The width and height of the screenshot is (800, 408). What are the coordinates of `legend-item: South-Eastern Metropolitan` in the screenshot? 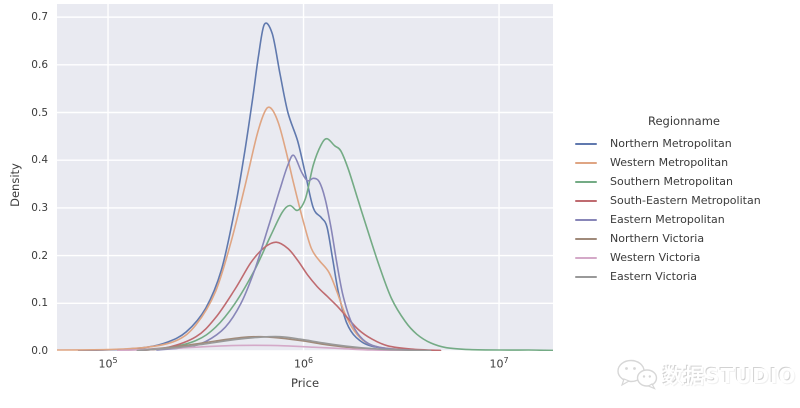 It's located at (684, 200).